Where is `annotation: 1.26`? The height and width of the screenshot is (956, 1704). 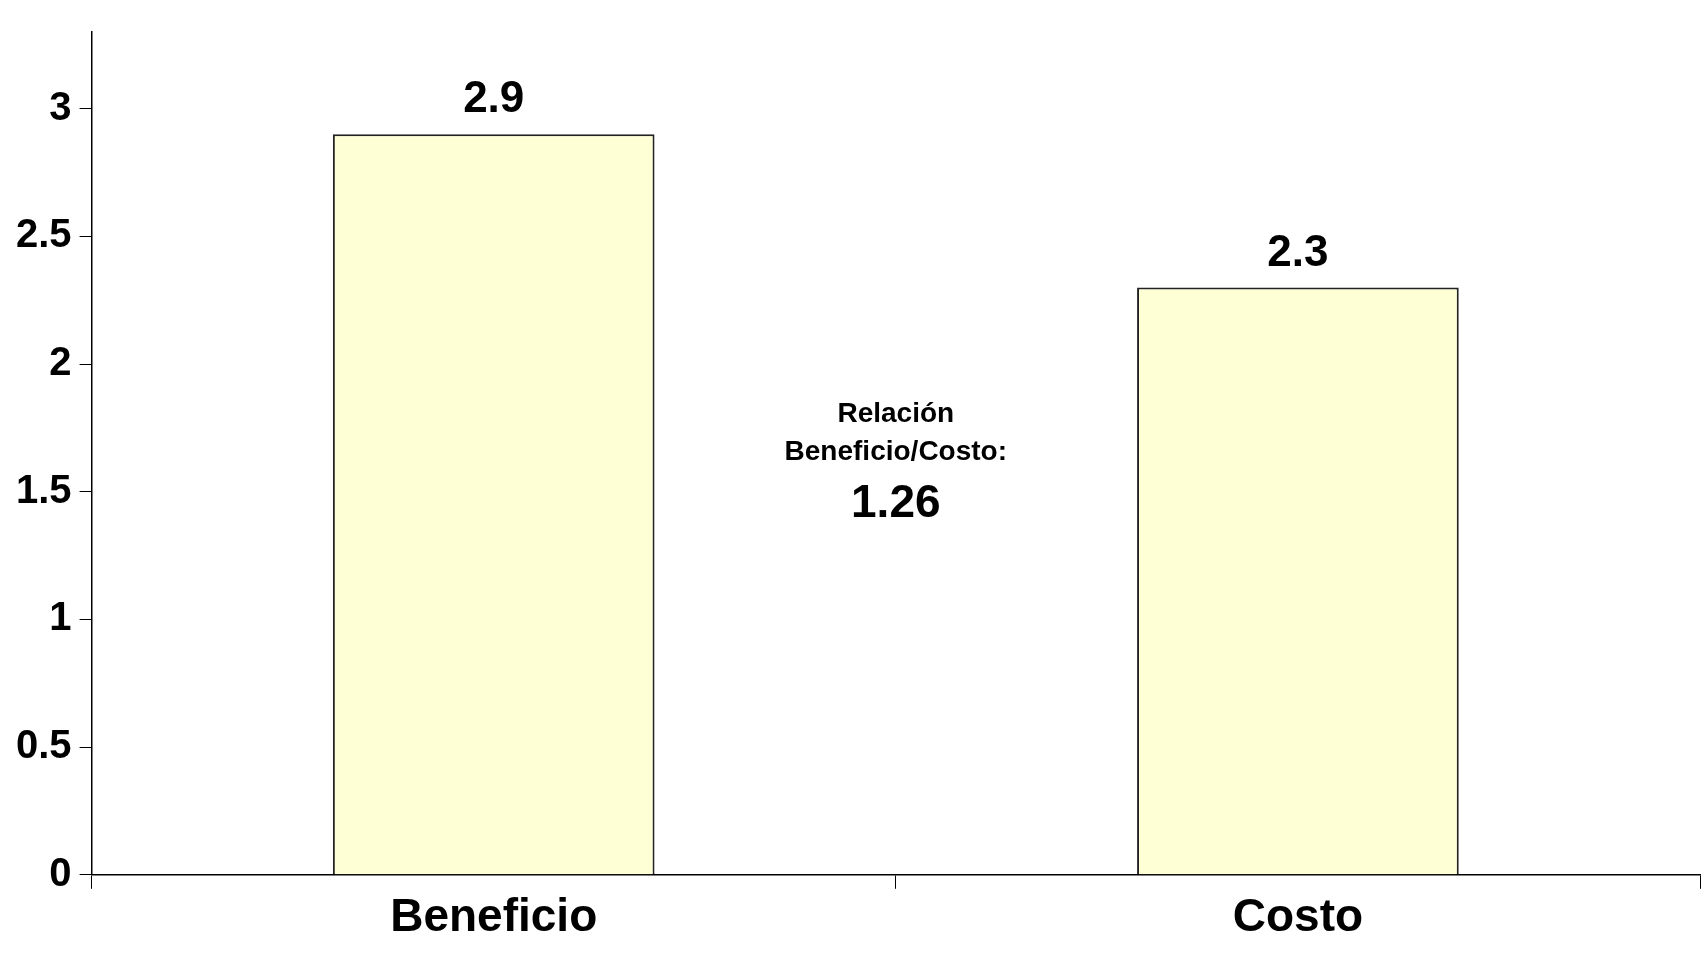 annotation: 1.26 is located at coordinates (896, 500).